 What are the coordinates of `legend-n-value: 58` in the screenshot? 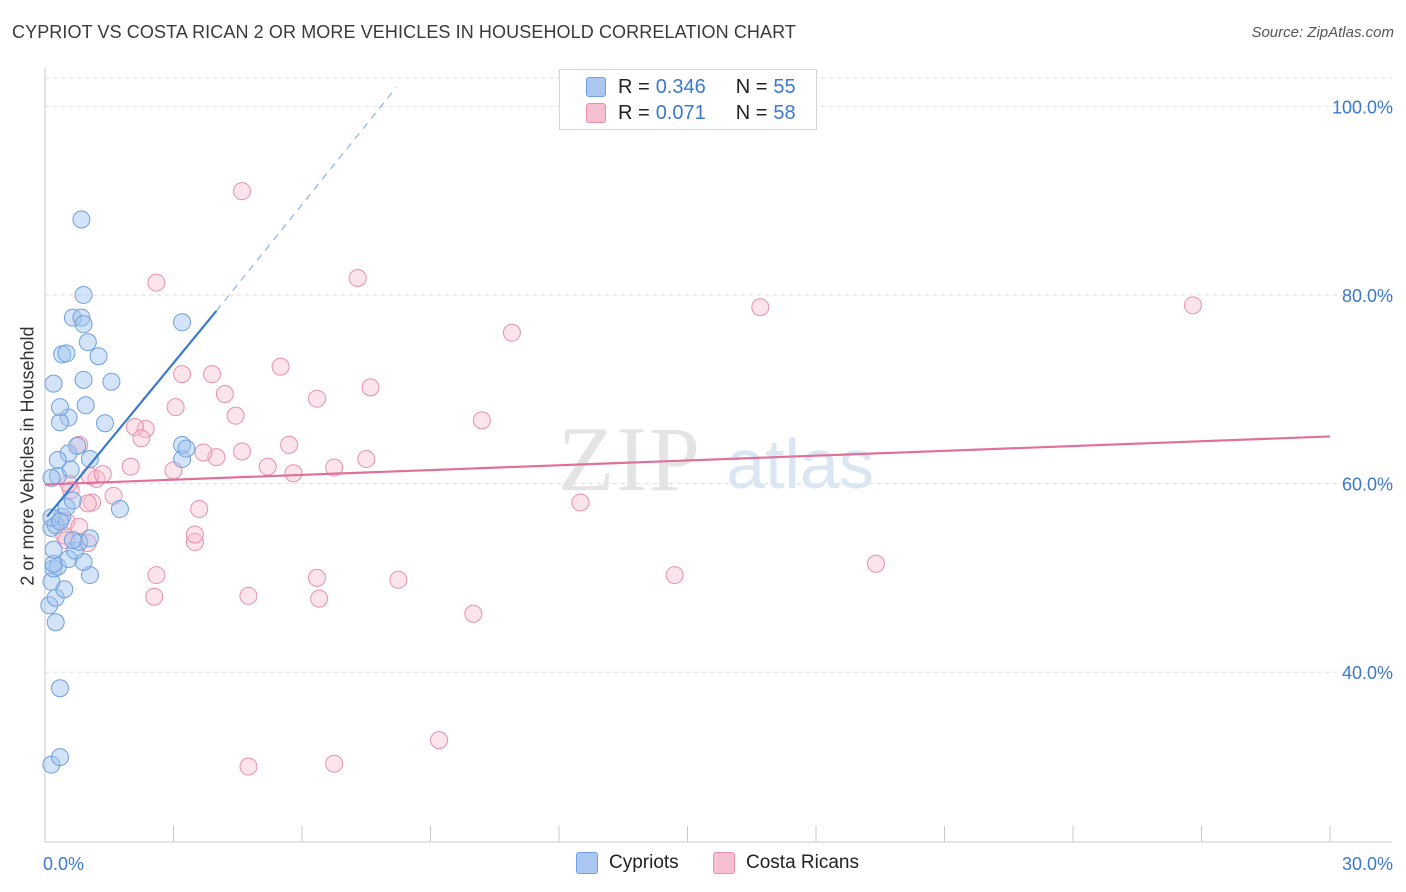 It's located at (784, 112).